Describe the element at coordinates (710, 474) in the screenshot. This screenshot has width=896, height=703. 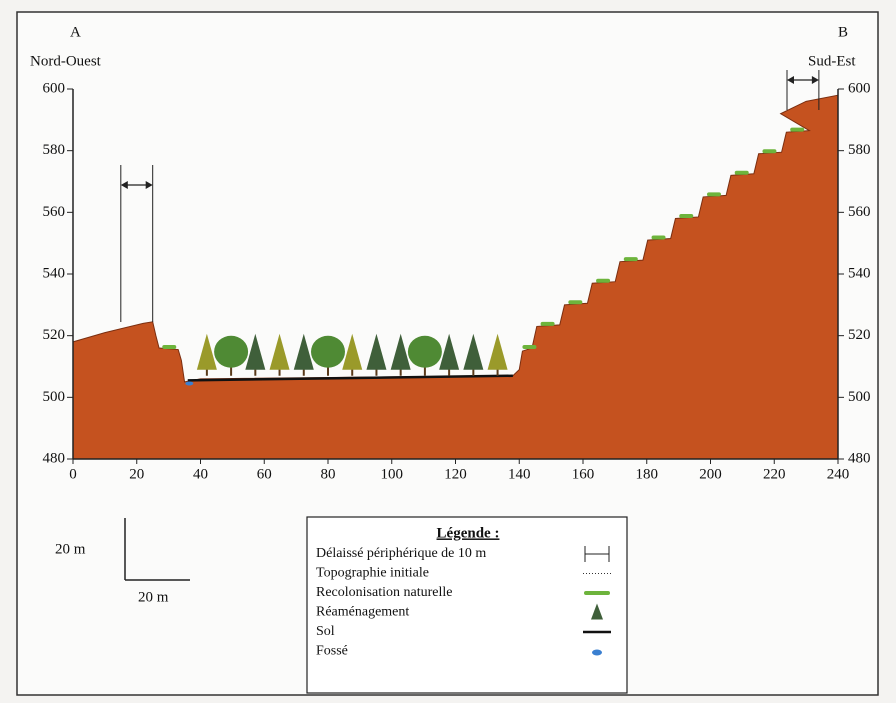
I see `x-tick-label: 200` at that location.